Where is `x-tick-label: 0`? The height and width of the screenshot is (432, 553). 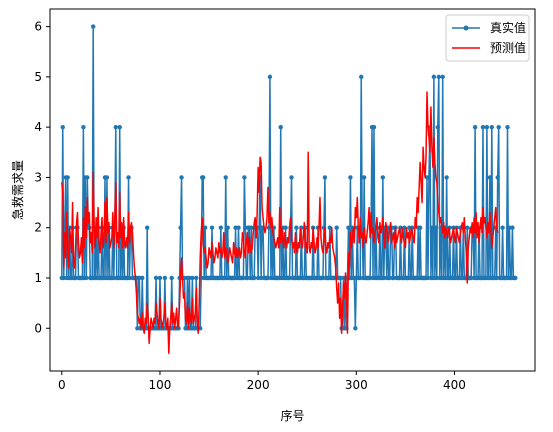 x-tick-label: 0 is located at coordinates (62, 385).